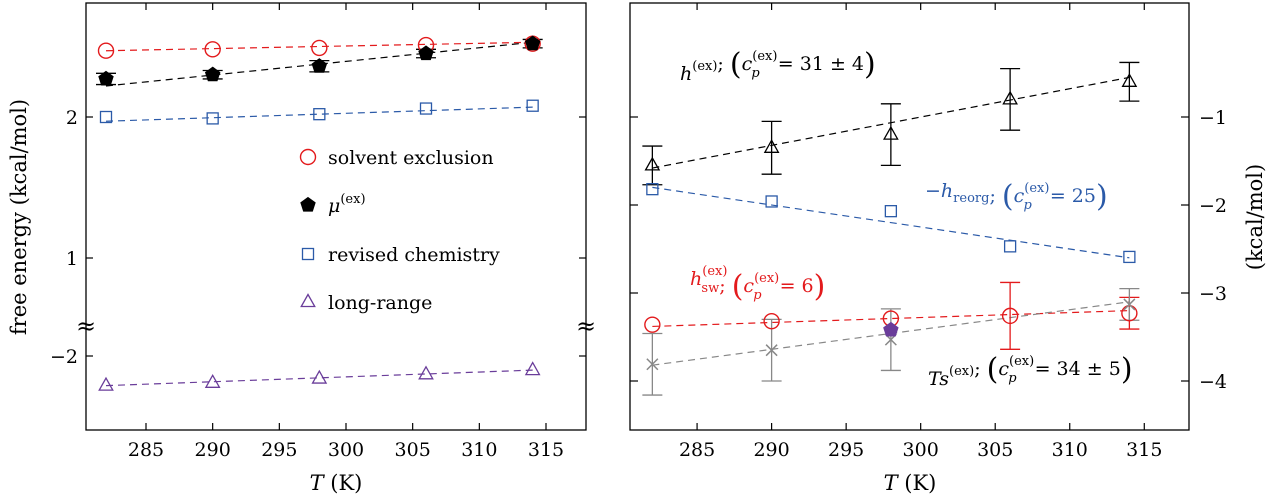 The height and width of the screenshot is (502, 1285). I want to click on legend-label: revised chemistry, so click(414, 255).